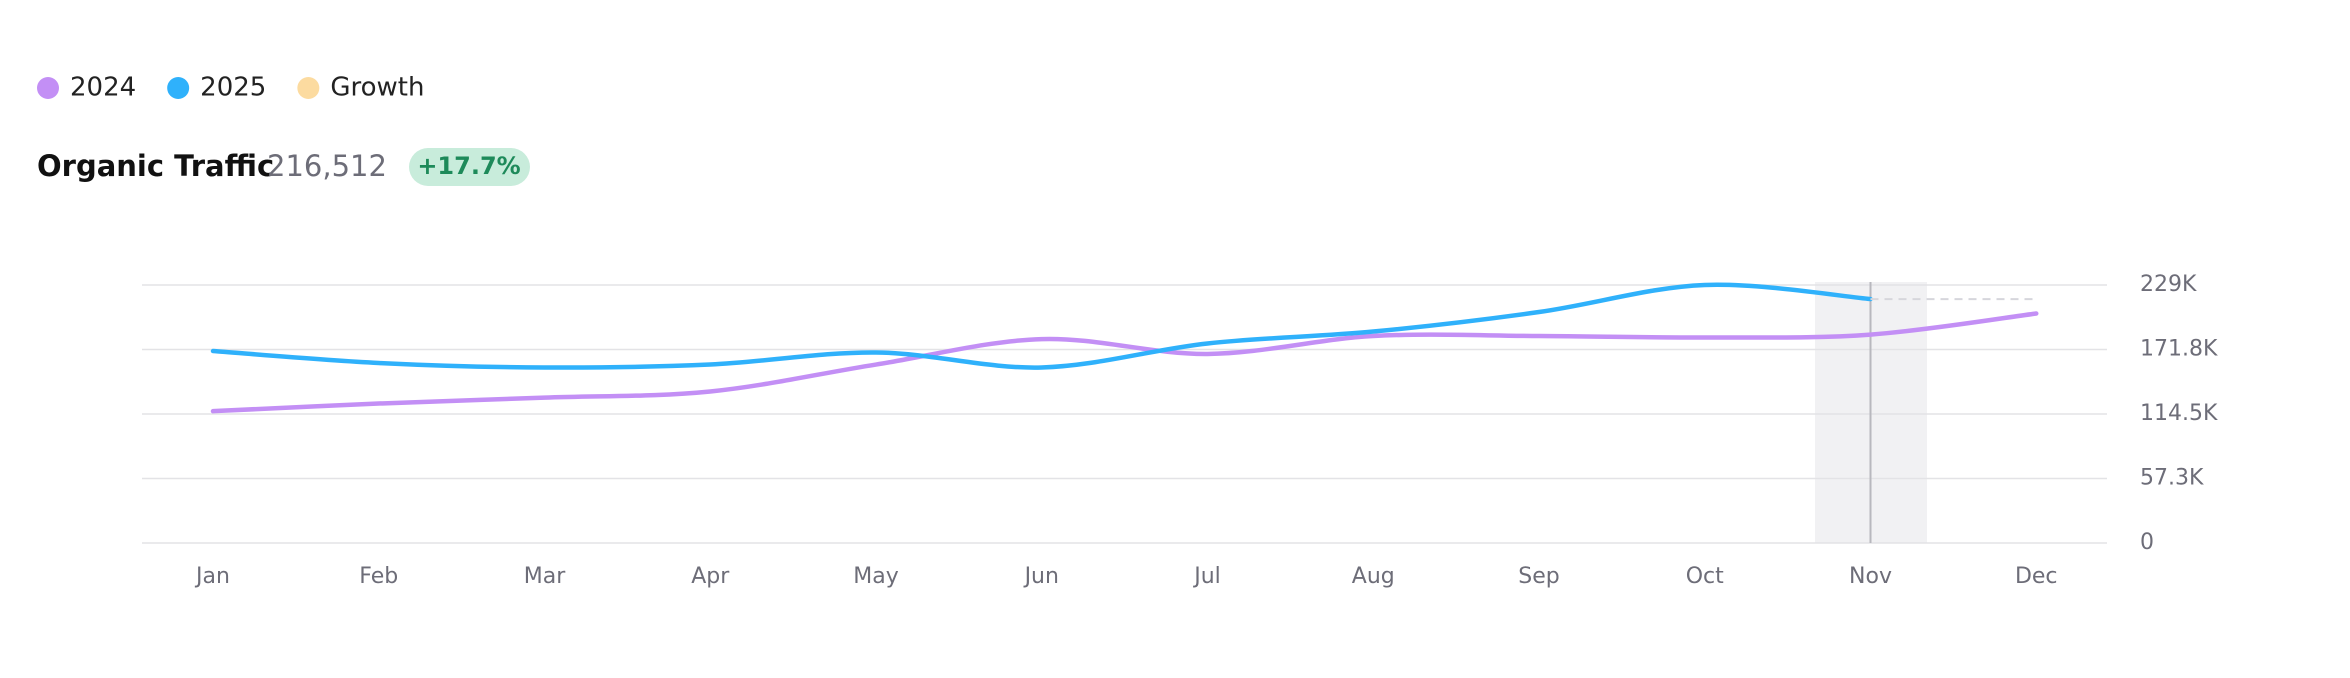  I want to click on legend-label: 2024, so click(103, 88).